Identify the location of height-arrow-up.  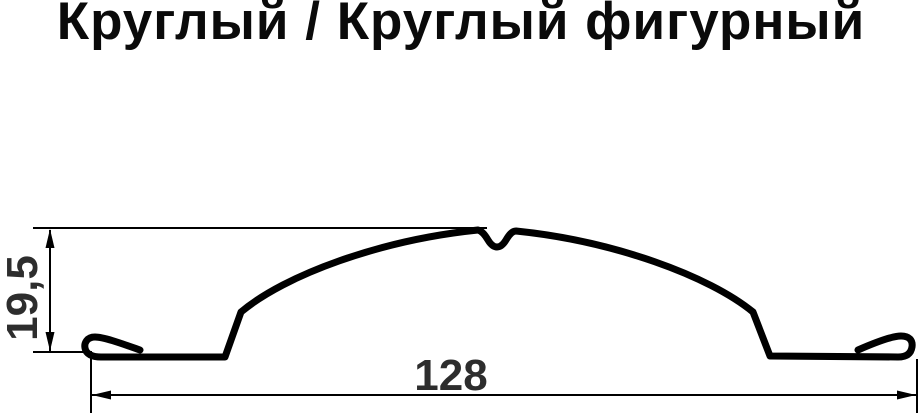
(50, 238).